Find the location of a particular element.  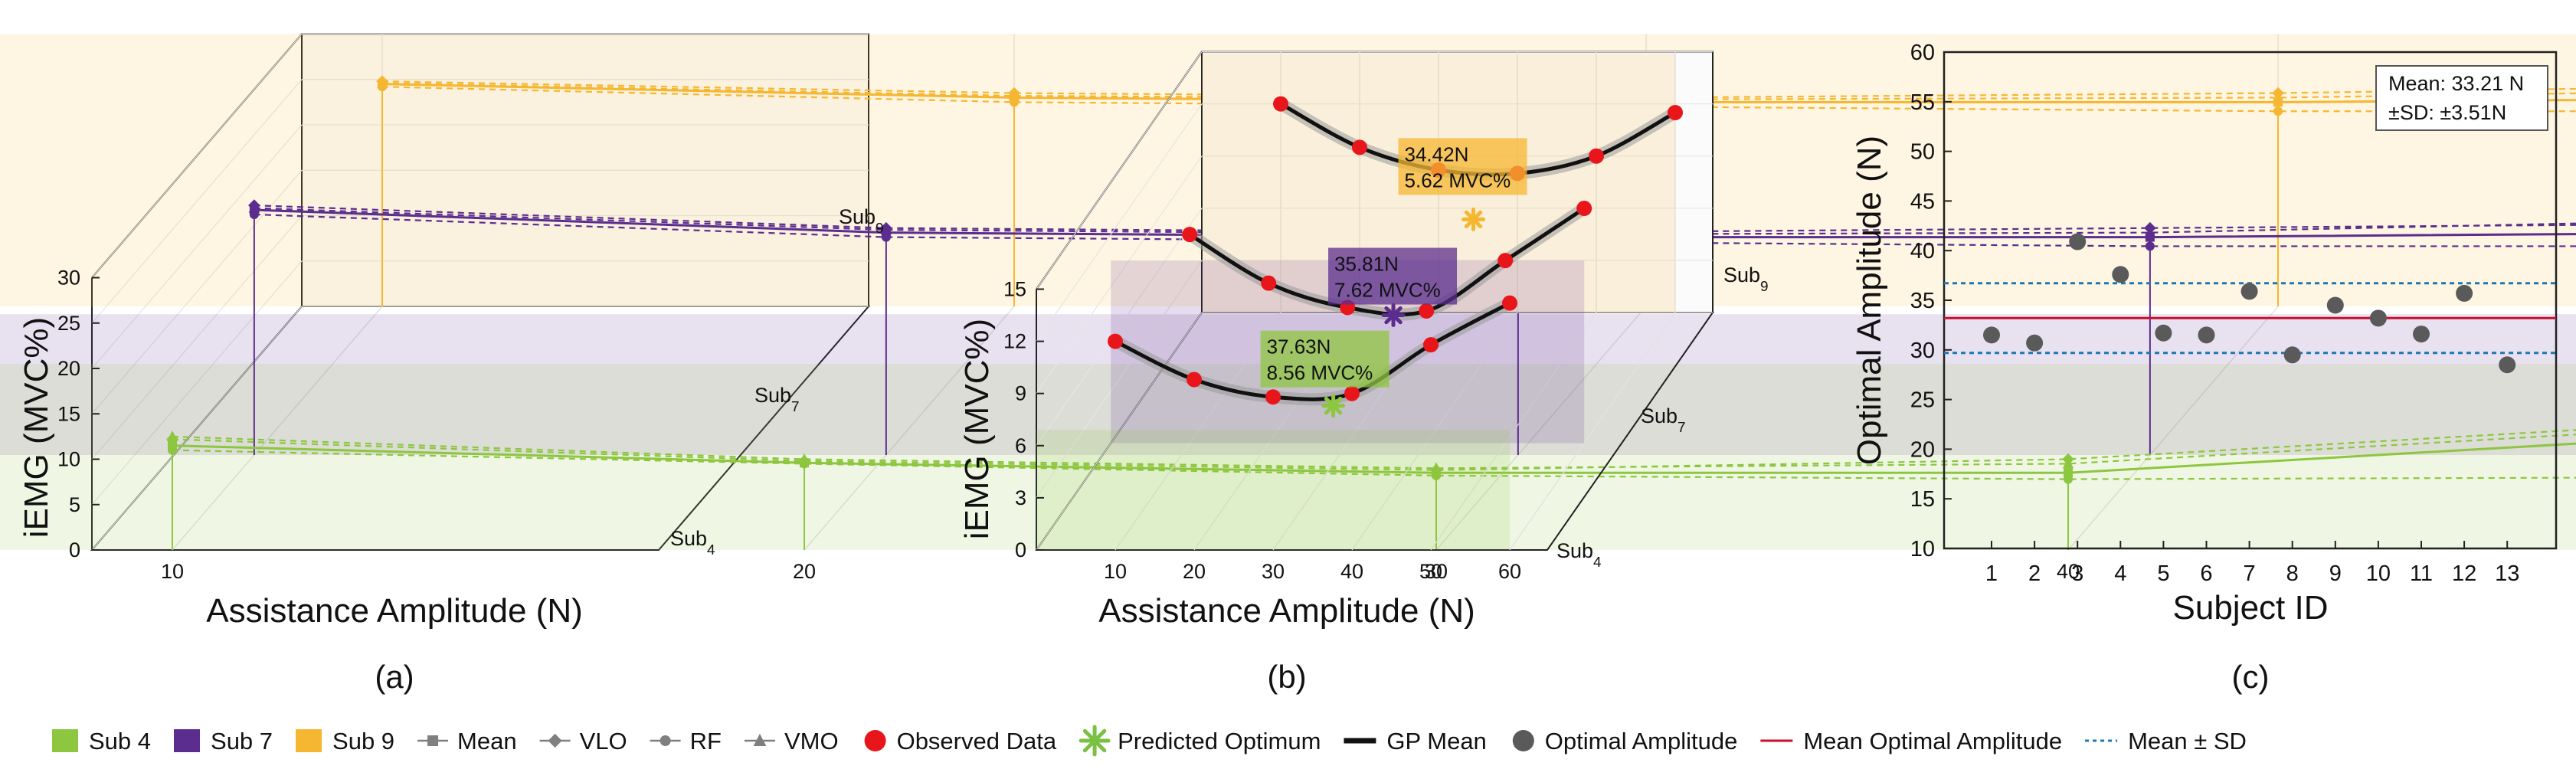

legend-item: Mean ± SD is located at coordinates (2166, 741).